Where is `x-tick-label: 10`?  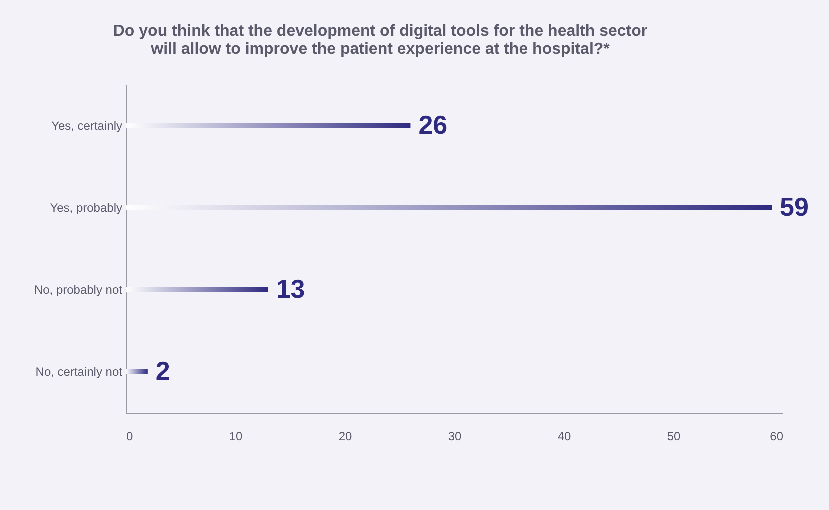
x-tick-label: 10 is located at coordinates (236, 437).